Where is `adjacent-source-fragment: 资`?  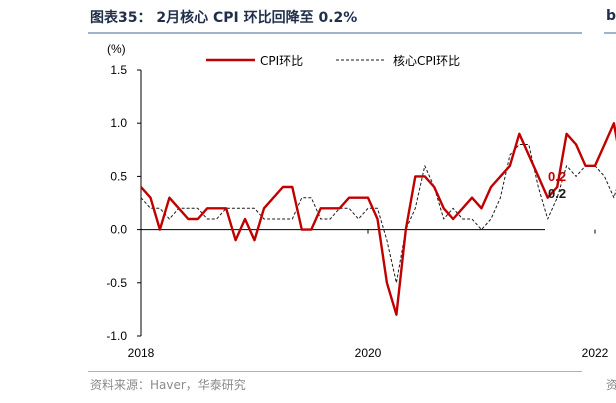 adjacent-source-fragment: 资 is located at coordinates (611, 385).